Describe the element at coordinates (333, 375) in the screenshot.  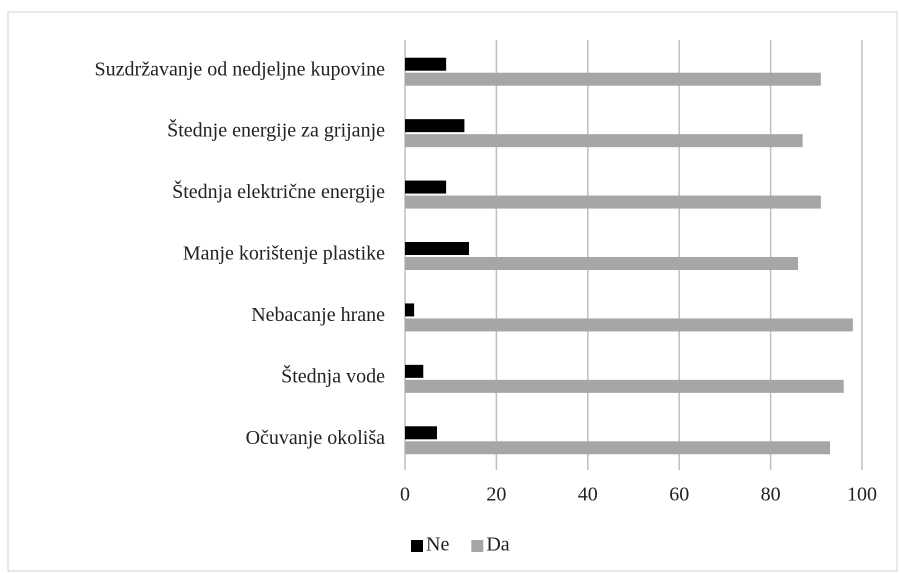
I see `y-tick-label: Štednja vode` at that location.